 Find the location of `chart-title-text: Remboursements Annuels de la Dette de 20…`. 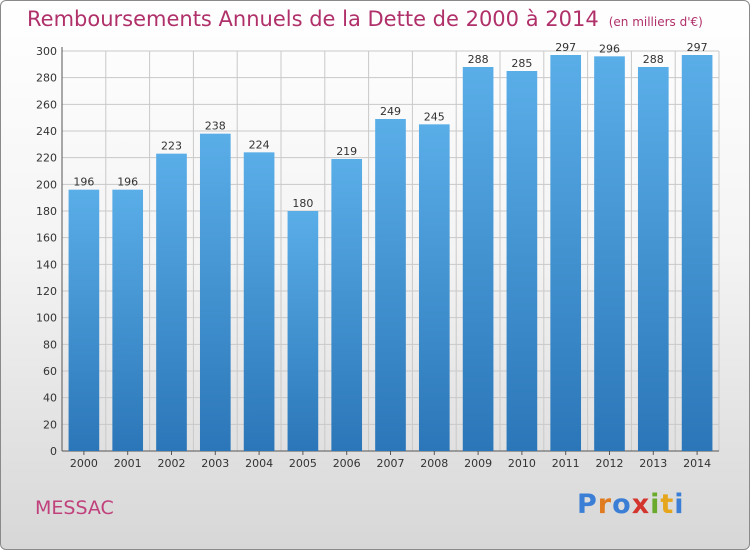

chart-title-text: Remboursements Annuels de la Dette de 20… is located at coordinates (313, 19).